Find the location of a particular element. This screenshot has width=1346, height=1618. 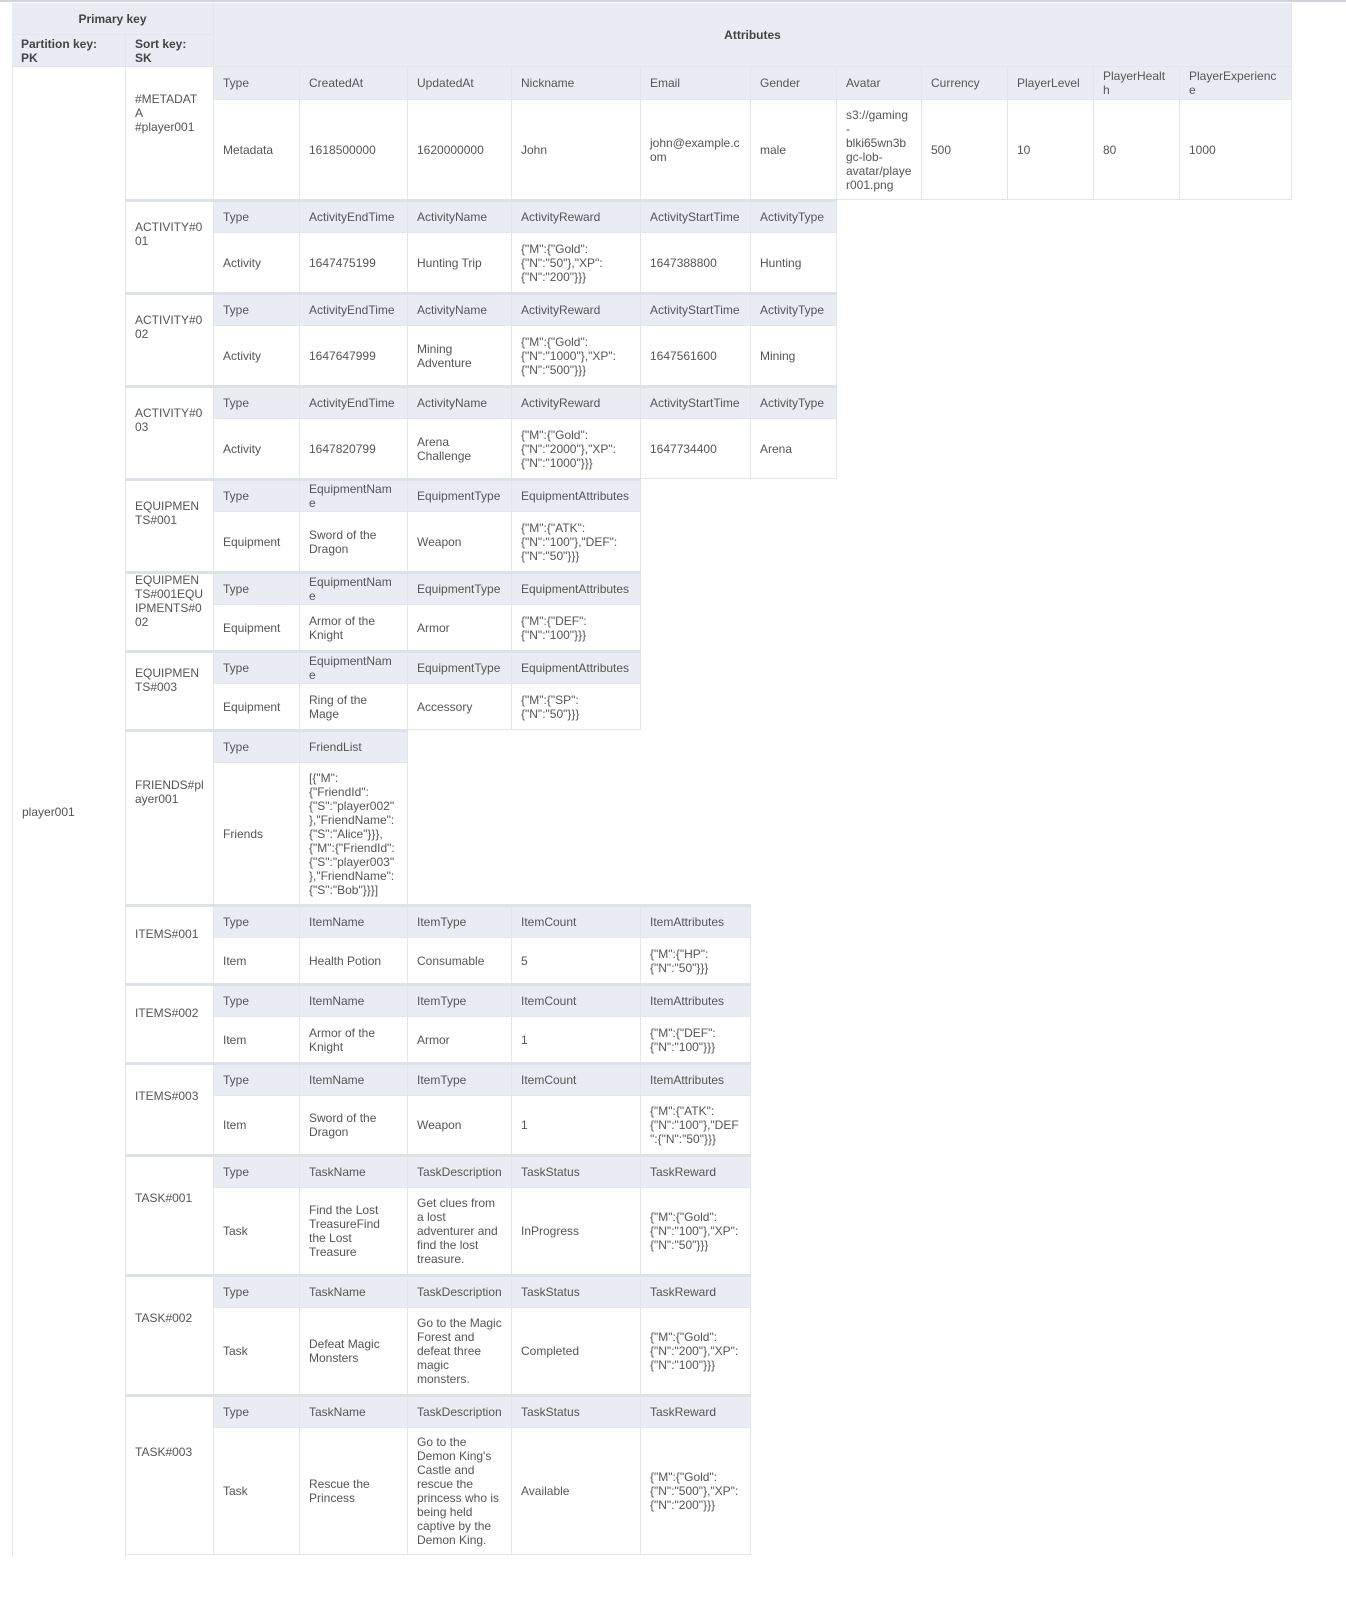

sort-key-value: ACTIVITY#002 is located at coordinates (170, 340).